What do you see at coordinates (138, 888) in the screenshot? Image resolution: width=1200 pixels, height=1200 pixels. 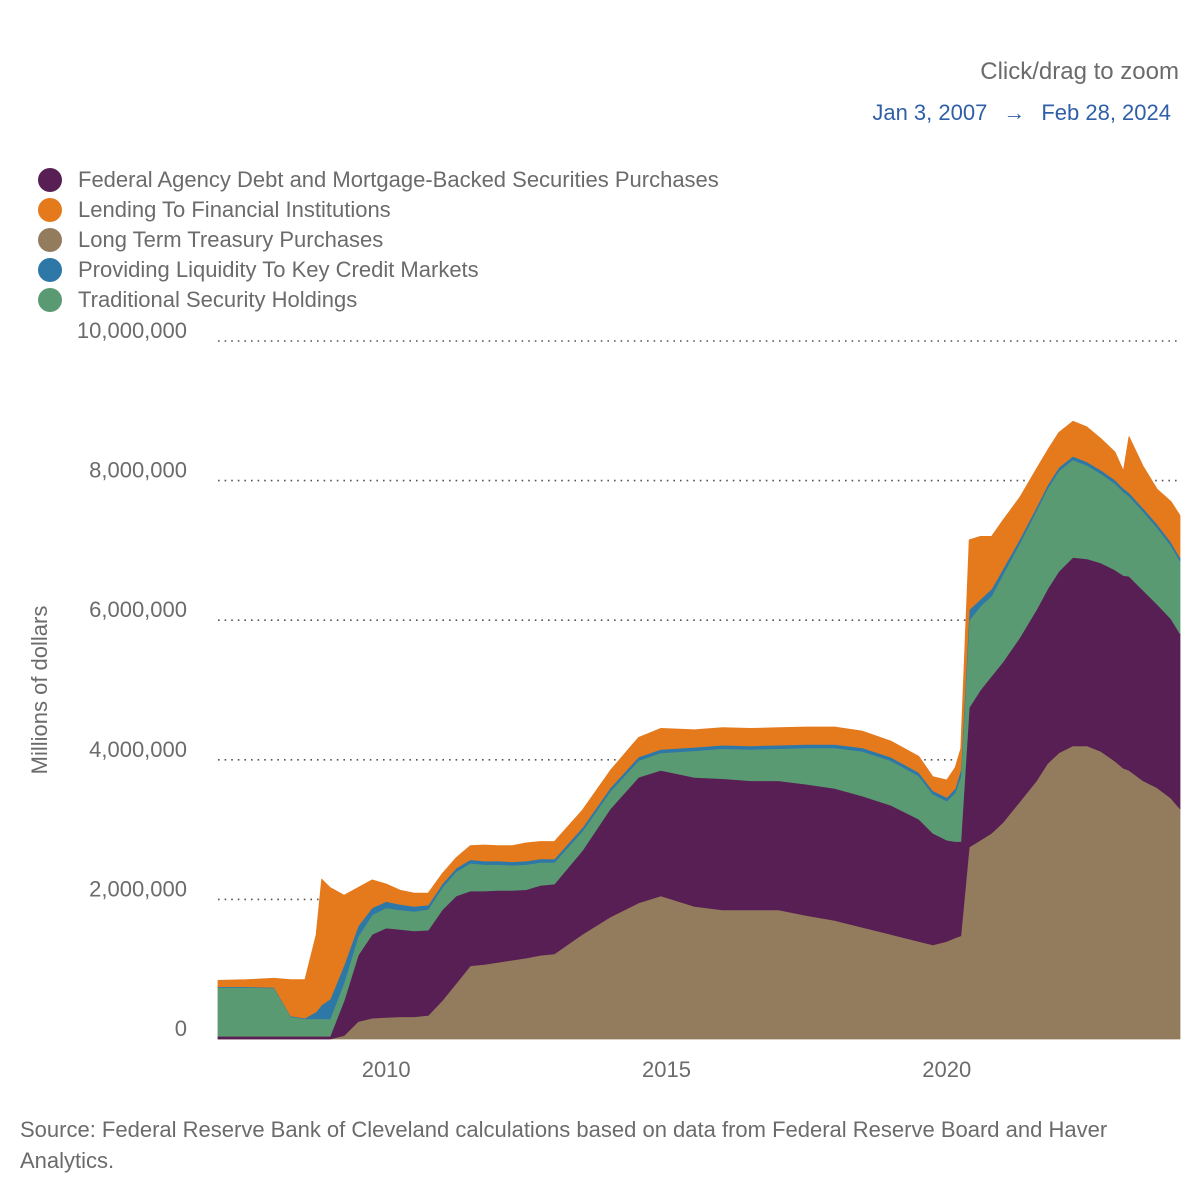 I see `y-tick-label: 2,000,000` at bounding box center [138, 888].